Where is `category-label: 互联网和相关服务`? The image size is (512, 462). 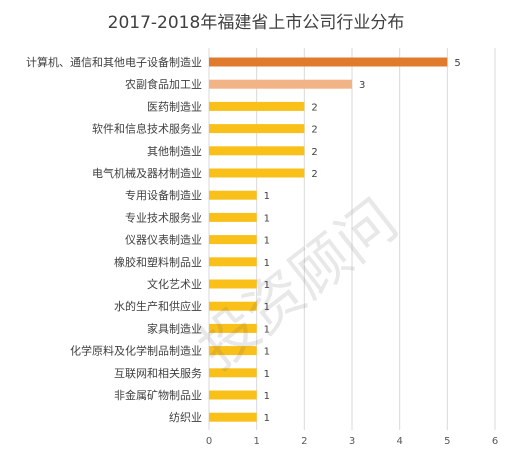 category-label: 互联网和相关服务 is located at coordinates (158, 373).